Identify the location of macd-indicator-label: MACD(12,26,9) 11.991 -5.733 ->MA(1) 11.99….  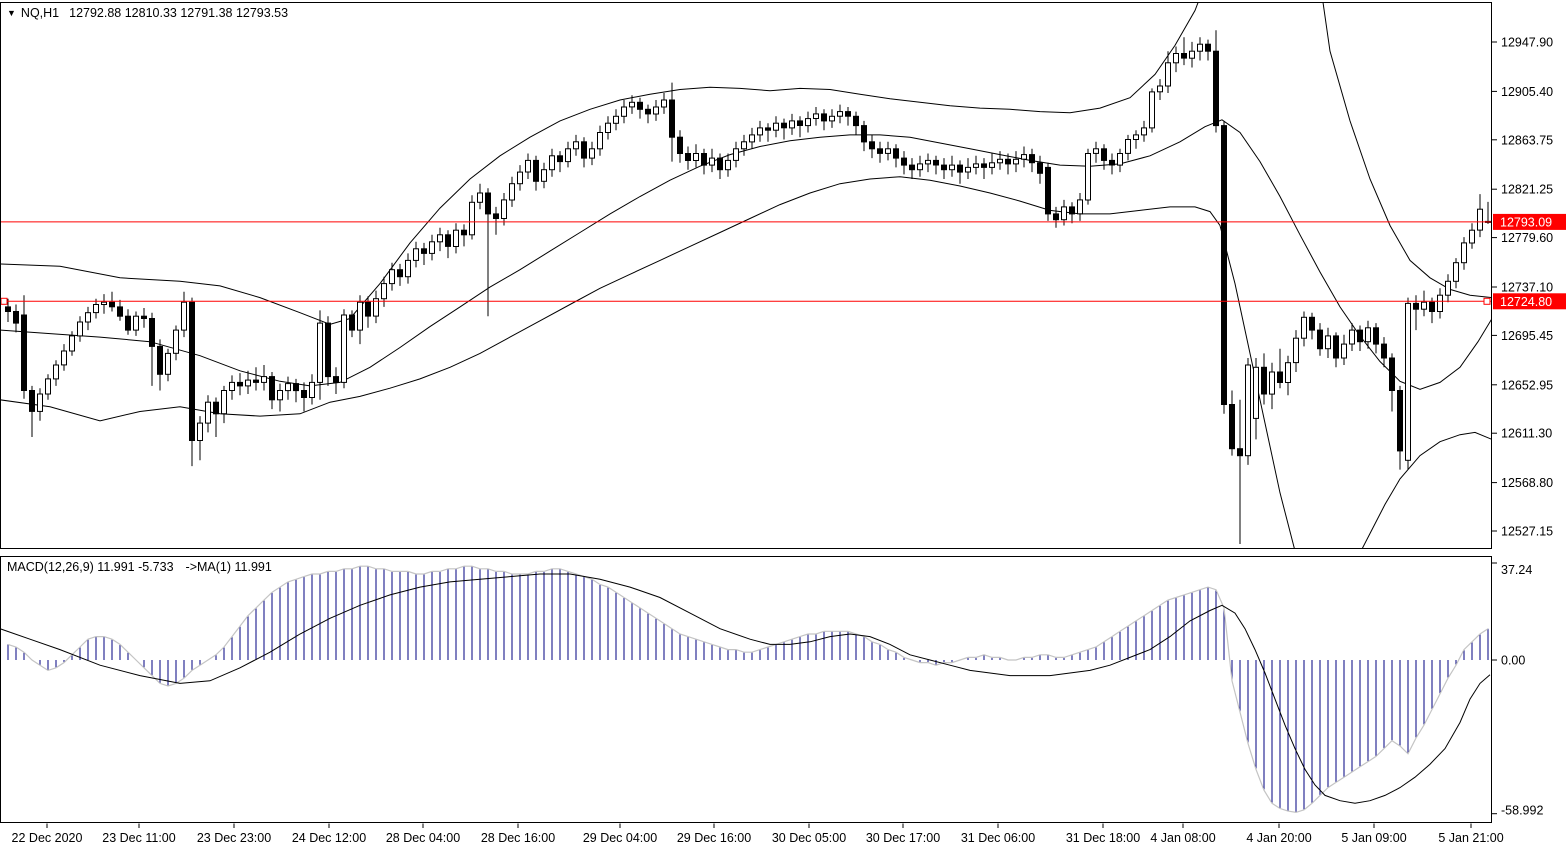
(139, 567).